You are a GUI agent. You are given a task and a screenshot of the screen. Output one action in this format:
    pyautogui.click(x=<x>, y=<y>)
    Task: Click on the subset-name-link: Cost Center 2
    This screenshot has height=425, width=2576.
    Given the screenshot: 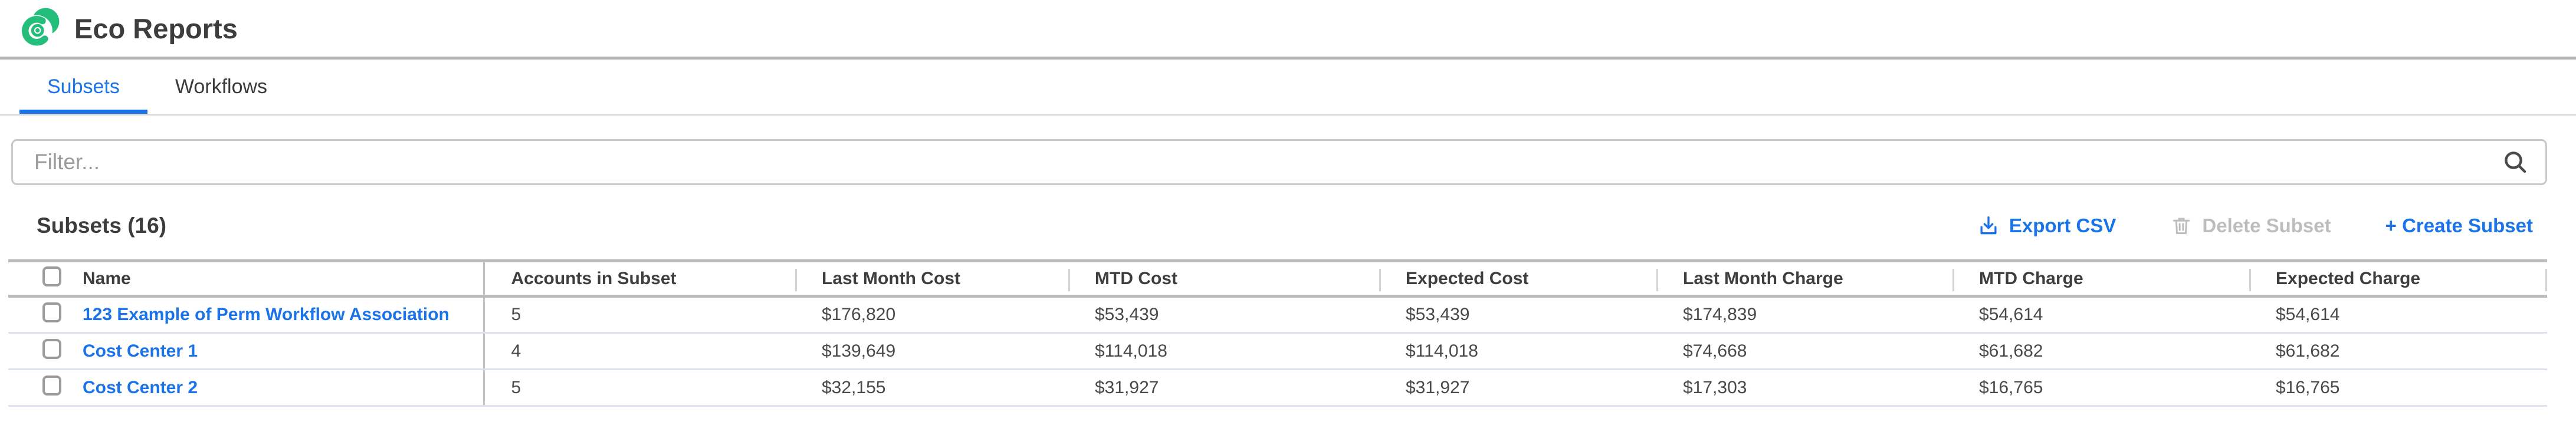 What is the action you would take?
    pyautogui.click(x=140, y=387)
    